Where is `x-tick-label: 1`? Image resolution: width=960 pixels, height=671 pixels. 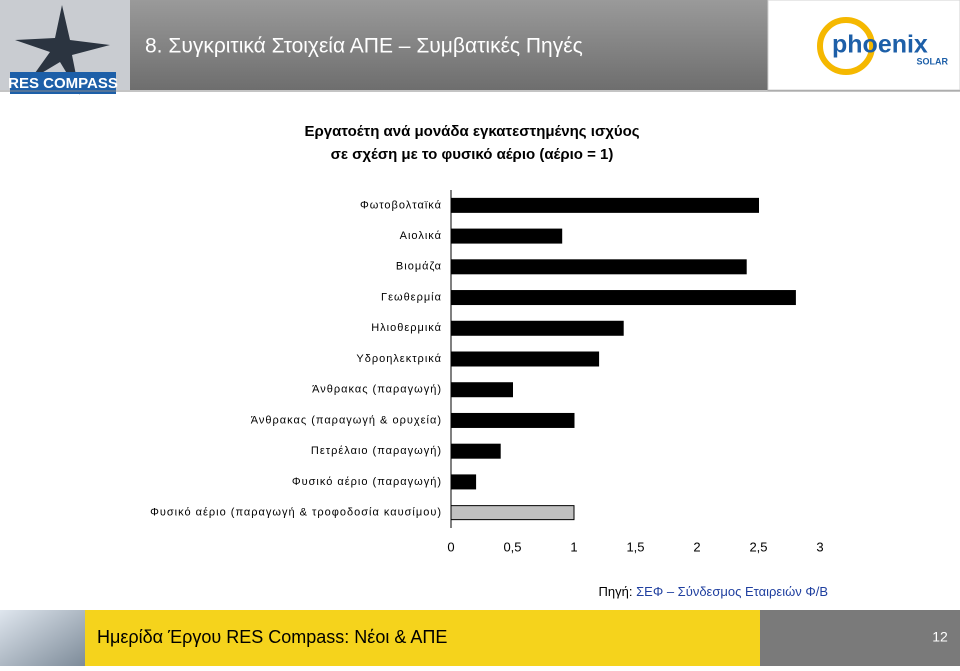
x-tick-label: 1 is located at coordinates (573, 546).